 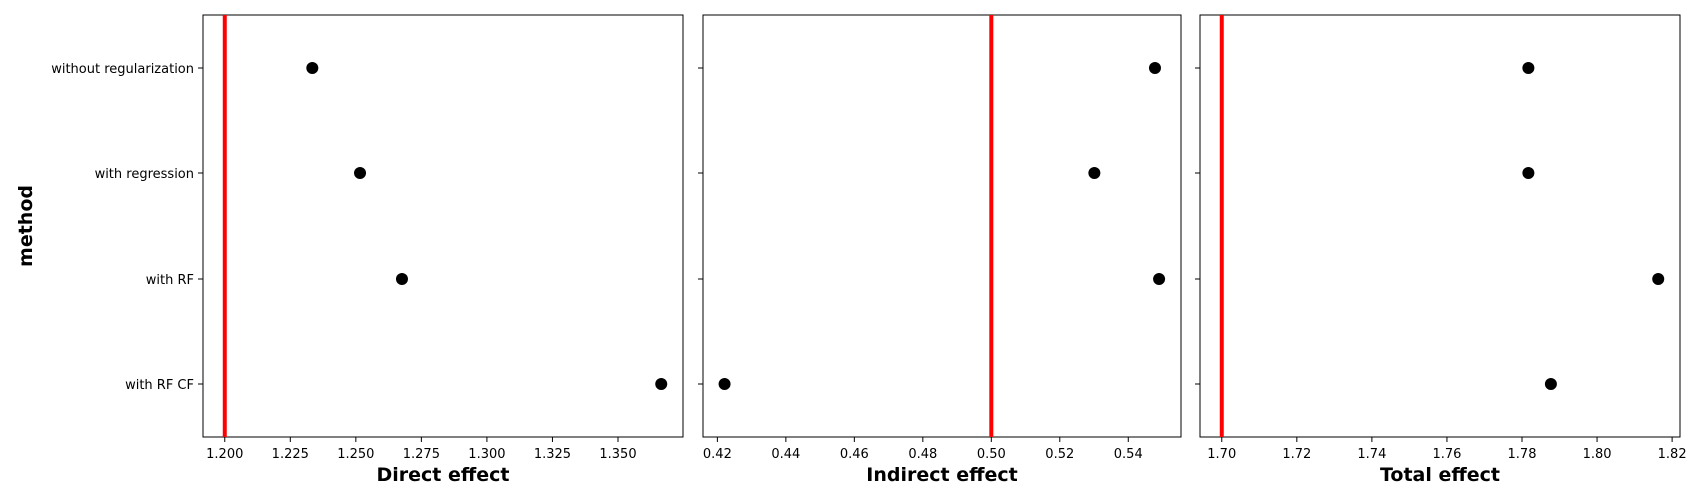 What do you see at coordinates (854, 454) in the screenshot?
I see `x-tick-label: 0.46` at bounding box center [854, 454].